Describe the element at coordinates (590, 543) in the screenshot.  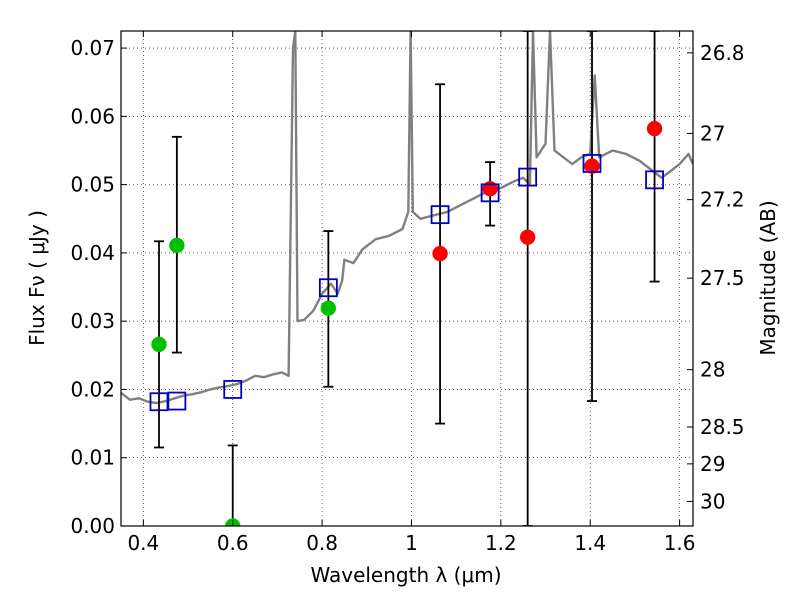
I see `x-tick-label: 1.4` at that location.